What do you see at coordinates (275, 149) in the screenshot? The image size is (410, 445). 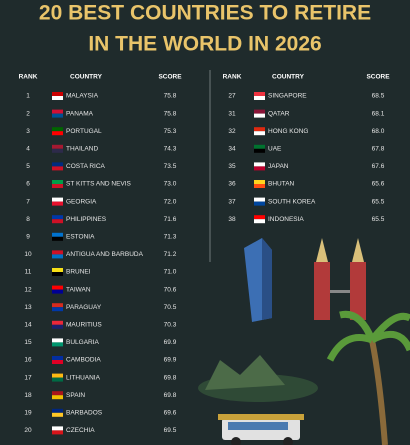 I see `country: UAE` at bounding box center [275, 149].